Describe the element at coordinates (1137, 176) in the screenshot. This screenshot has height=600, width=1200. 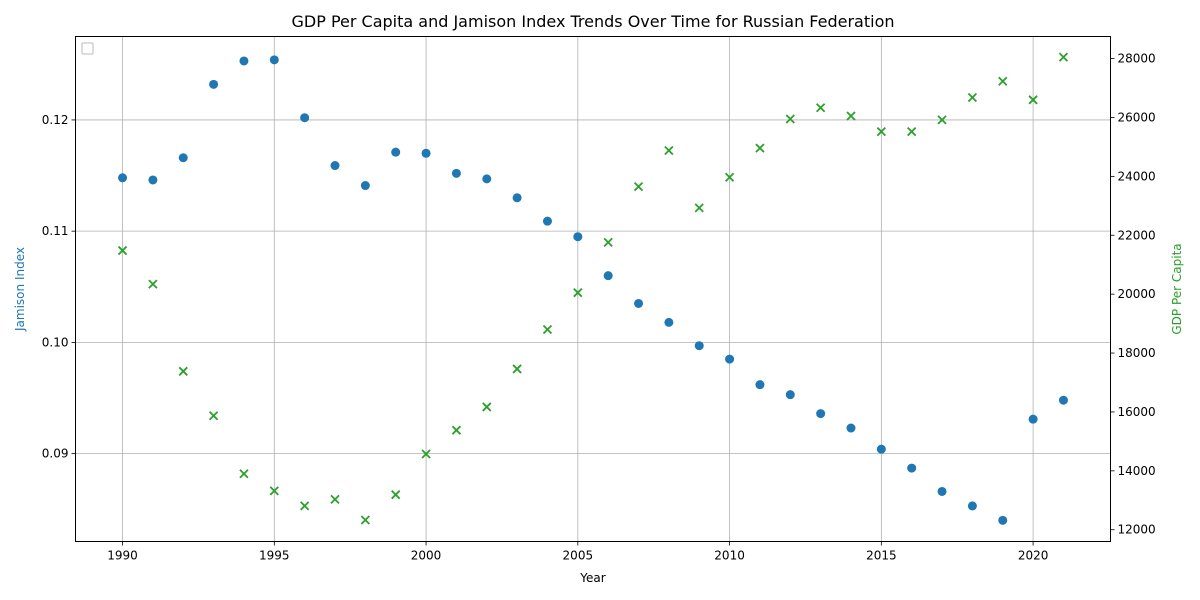
I see `right-y-tick-label: 24000` at that location.